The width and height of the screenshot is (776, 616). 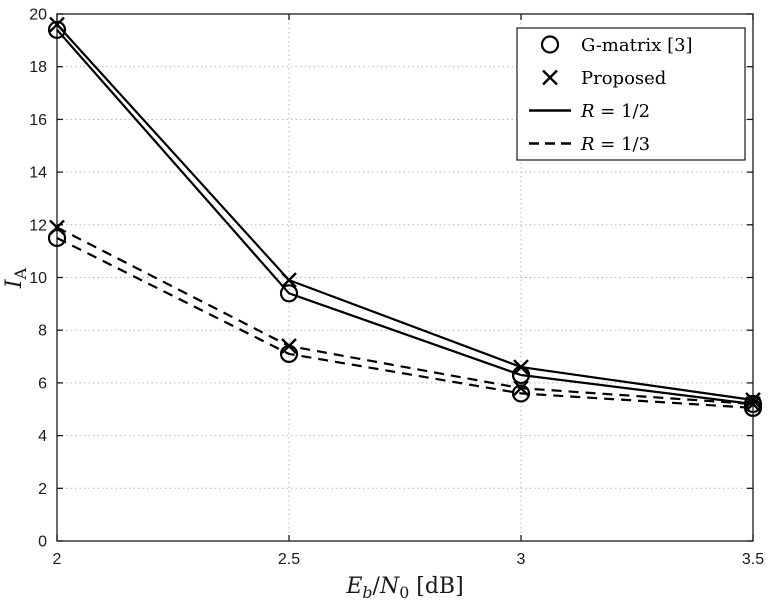 I want to click on x-axis-label-slash: /, so click(x=376, y=586).